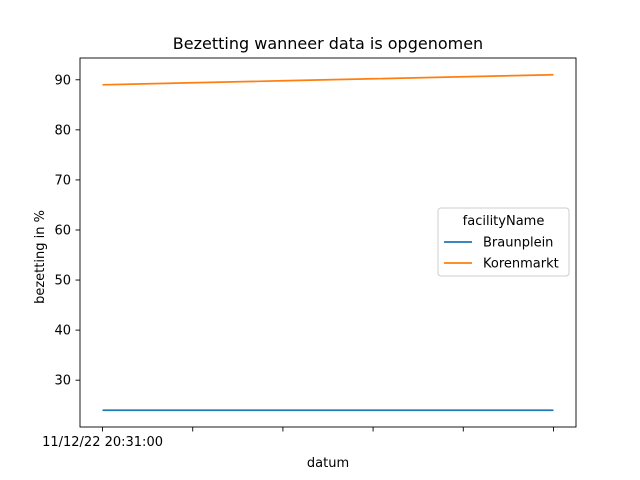 The width and height of the screenshot is (640, 480). I want to click on series-line-korenmarkt, so click(328, 79).